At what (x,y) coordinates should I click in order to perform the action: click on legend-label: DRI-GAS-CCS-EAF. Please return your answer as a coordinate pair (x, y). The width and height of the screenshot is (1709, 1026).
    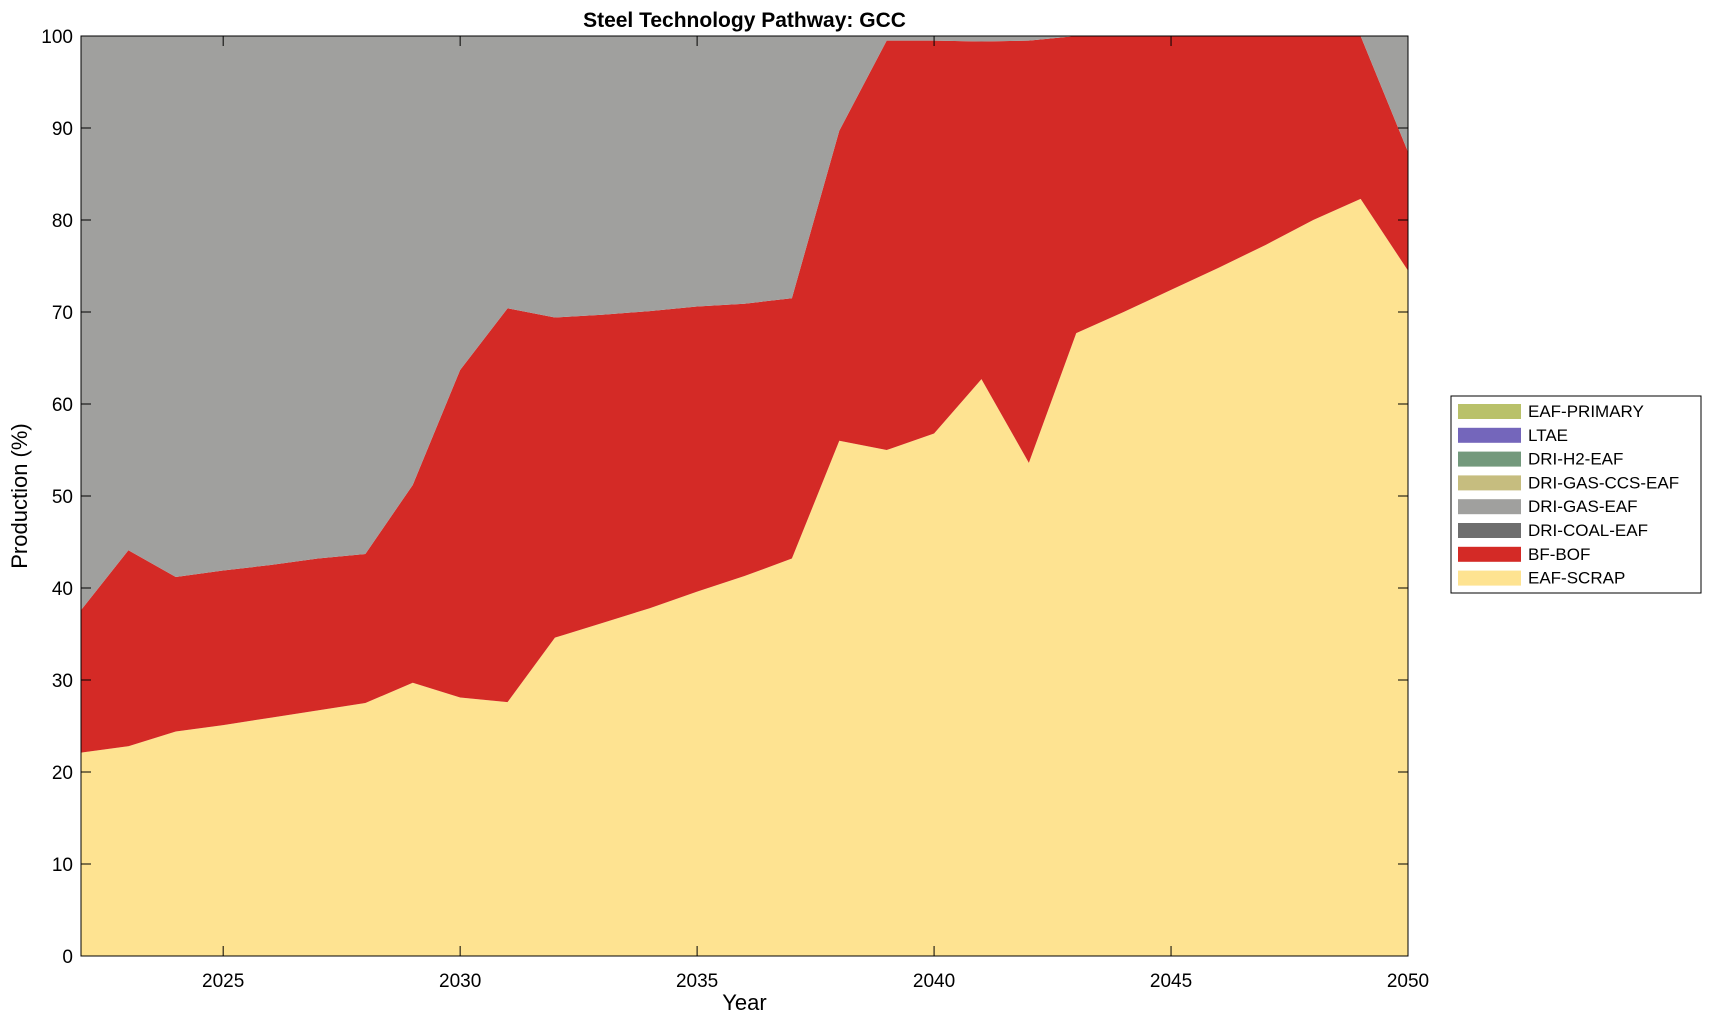
    Looking at the image, I should click on (1603, 482).